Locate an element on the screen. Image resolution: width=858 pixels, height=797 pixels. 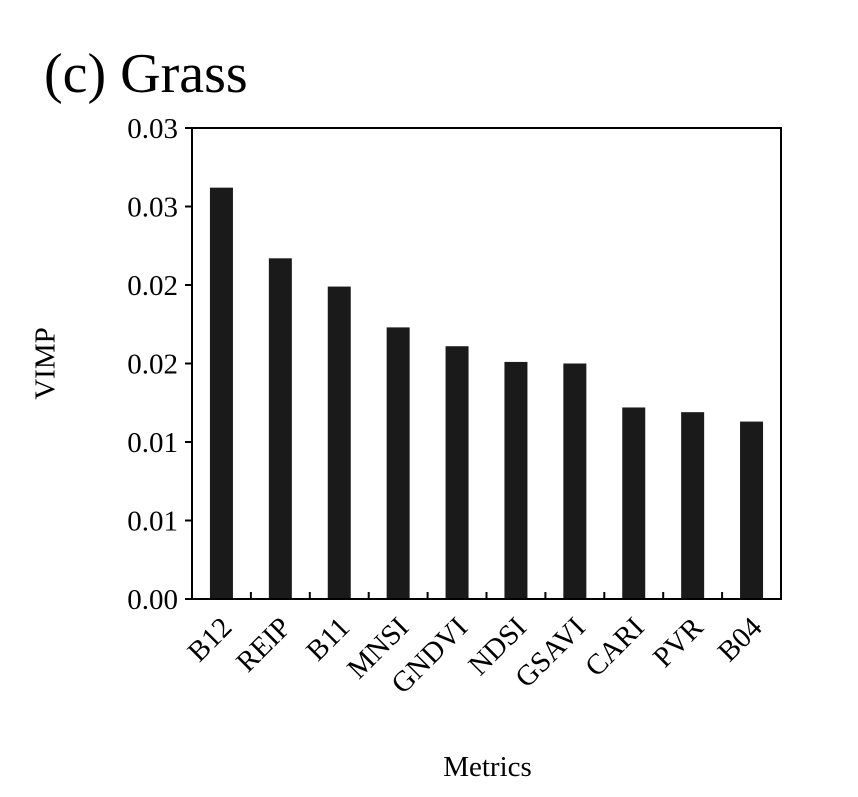
x-axis-label: Metrics is located at coordinates (487, 767).